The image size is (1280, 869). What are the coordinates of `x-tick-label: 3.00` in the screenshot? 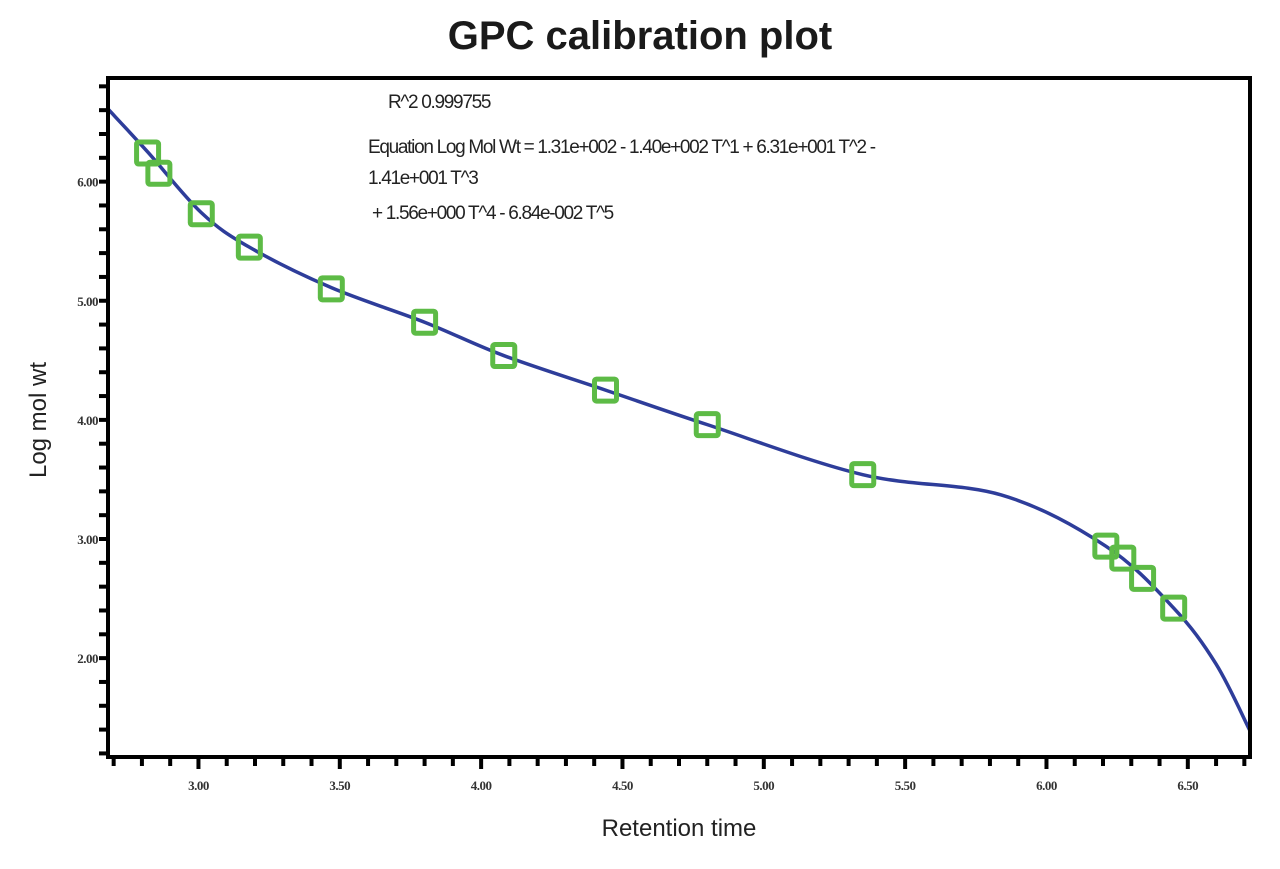 It's located at (198, 785).